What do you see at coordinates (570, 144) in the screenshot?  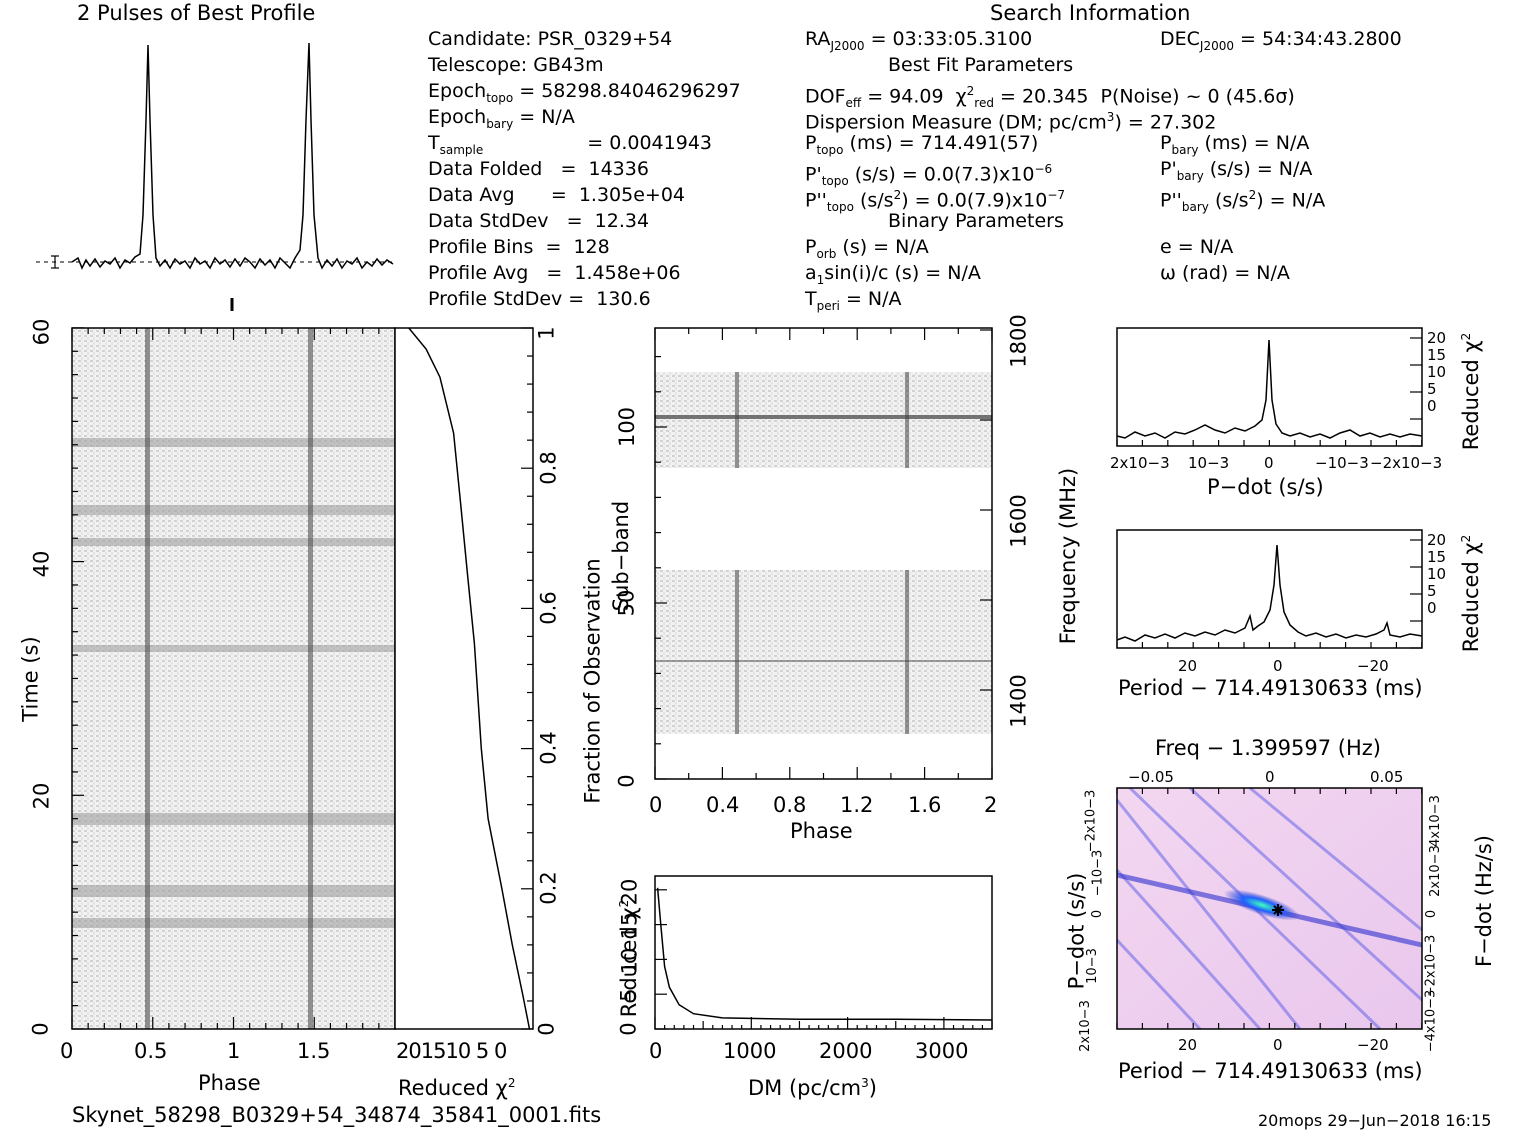 I see `t-sample: Tsample = 0.0041943` at bounding box center [570, 144].